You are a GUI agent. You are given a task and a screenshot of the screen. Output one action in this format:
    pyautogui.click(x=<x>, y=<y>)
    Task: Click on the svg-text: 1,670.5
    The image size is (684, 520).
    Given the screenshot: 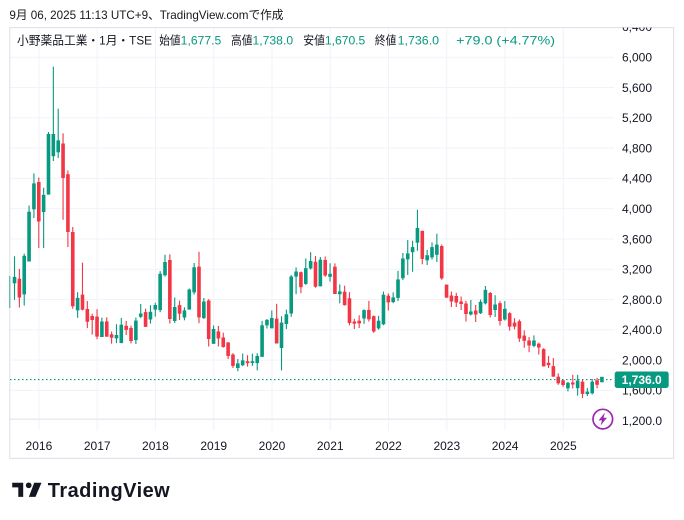 What is the action you would take?
    pyautogui.click(x=345, y=40)
    